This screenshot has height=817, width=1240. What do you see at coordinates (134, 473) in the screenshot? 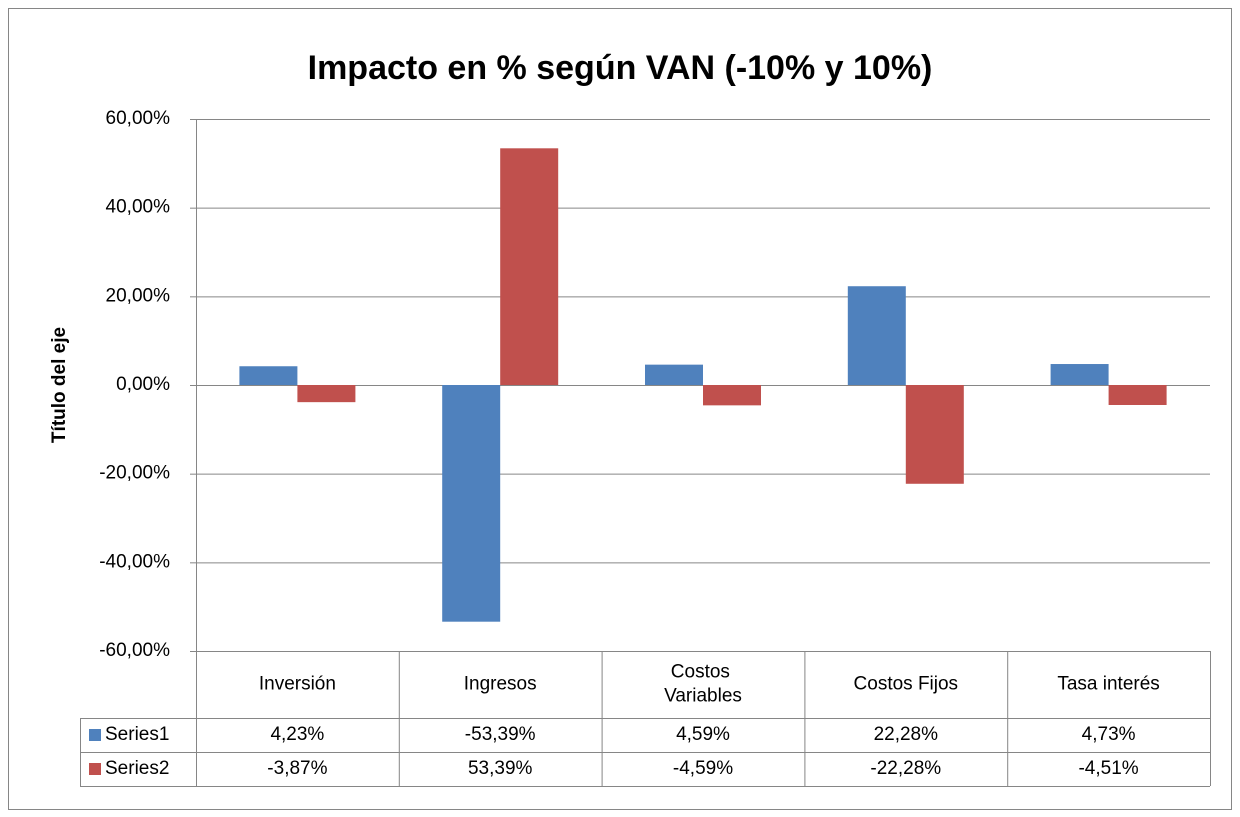
I see `y-tick-label: -20,00%` at bounding box center [134, 473].